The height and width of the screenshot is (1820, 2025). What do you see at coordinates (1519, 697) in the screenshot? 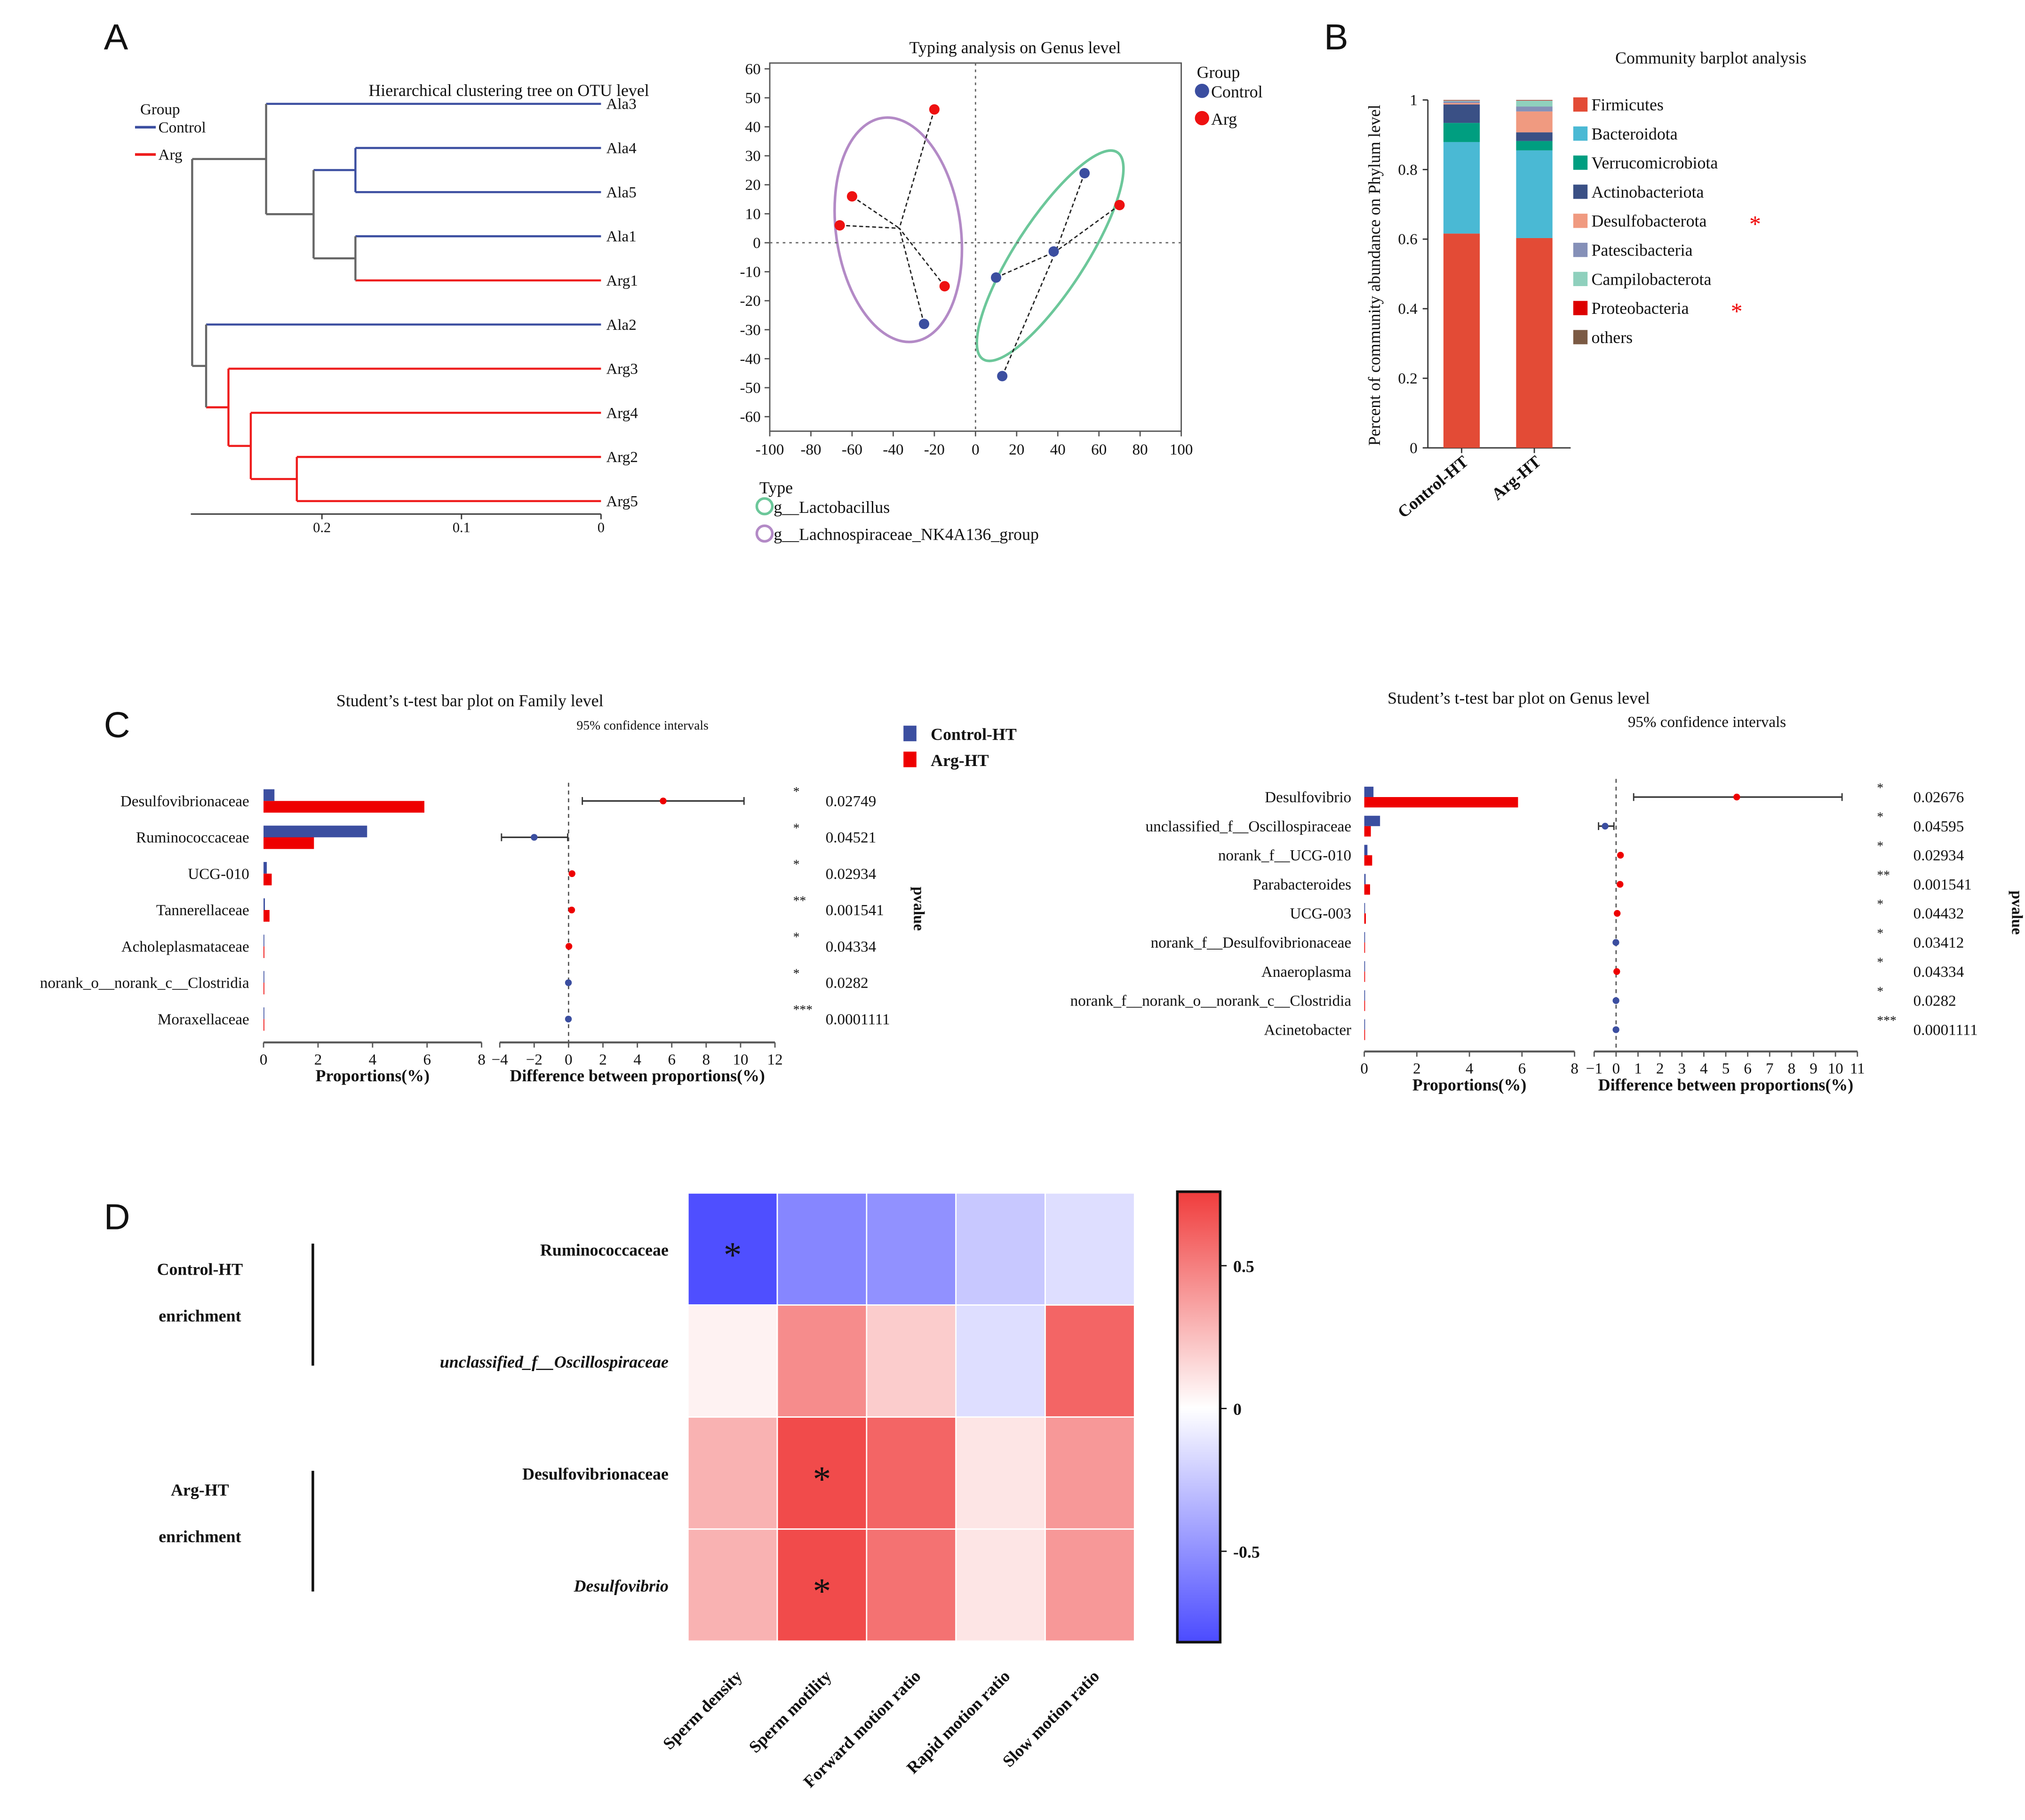
I see `ttest-title: Student’s t-test bar plot on Genus level` at bounding box center [1519, 697].